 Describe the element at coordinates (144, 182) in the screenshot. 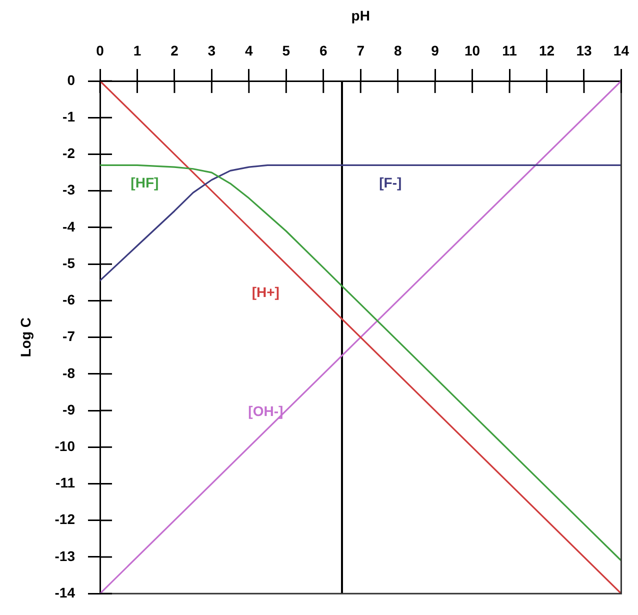

I see `series-label: [HF]` at that location.